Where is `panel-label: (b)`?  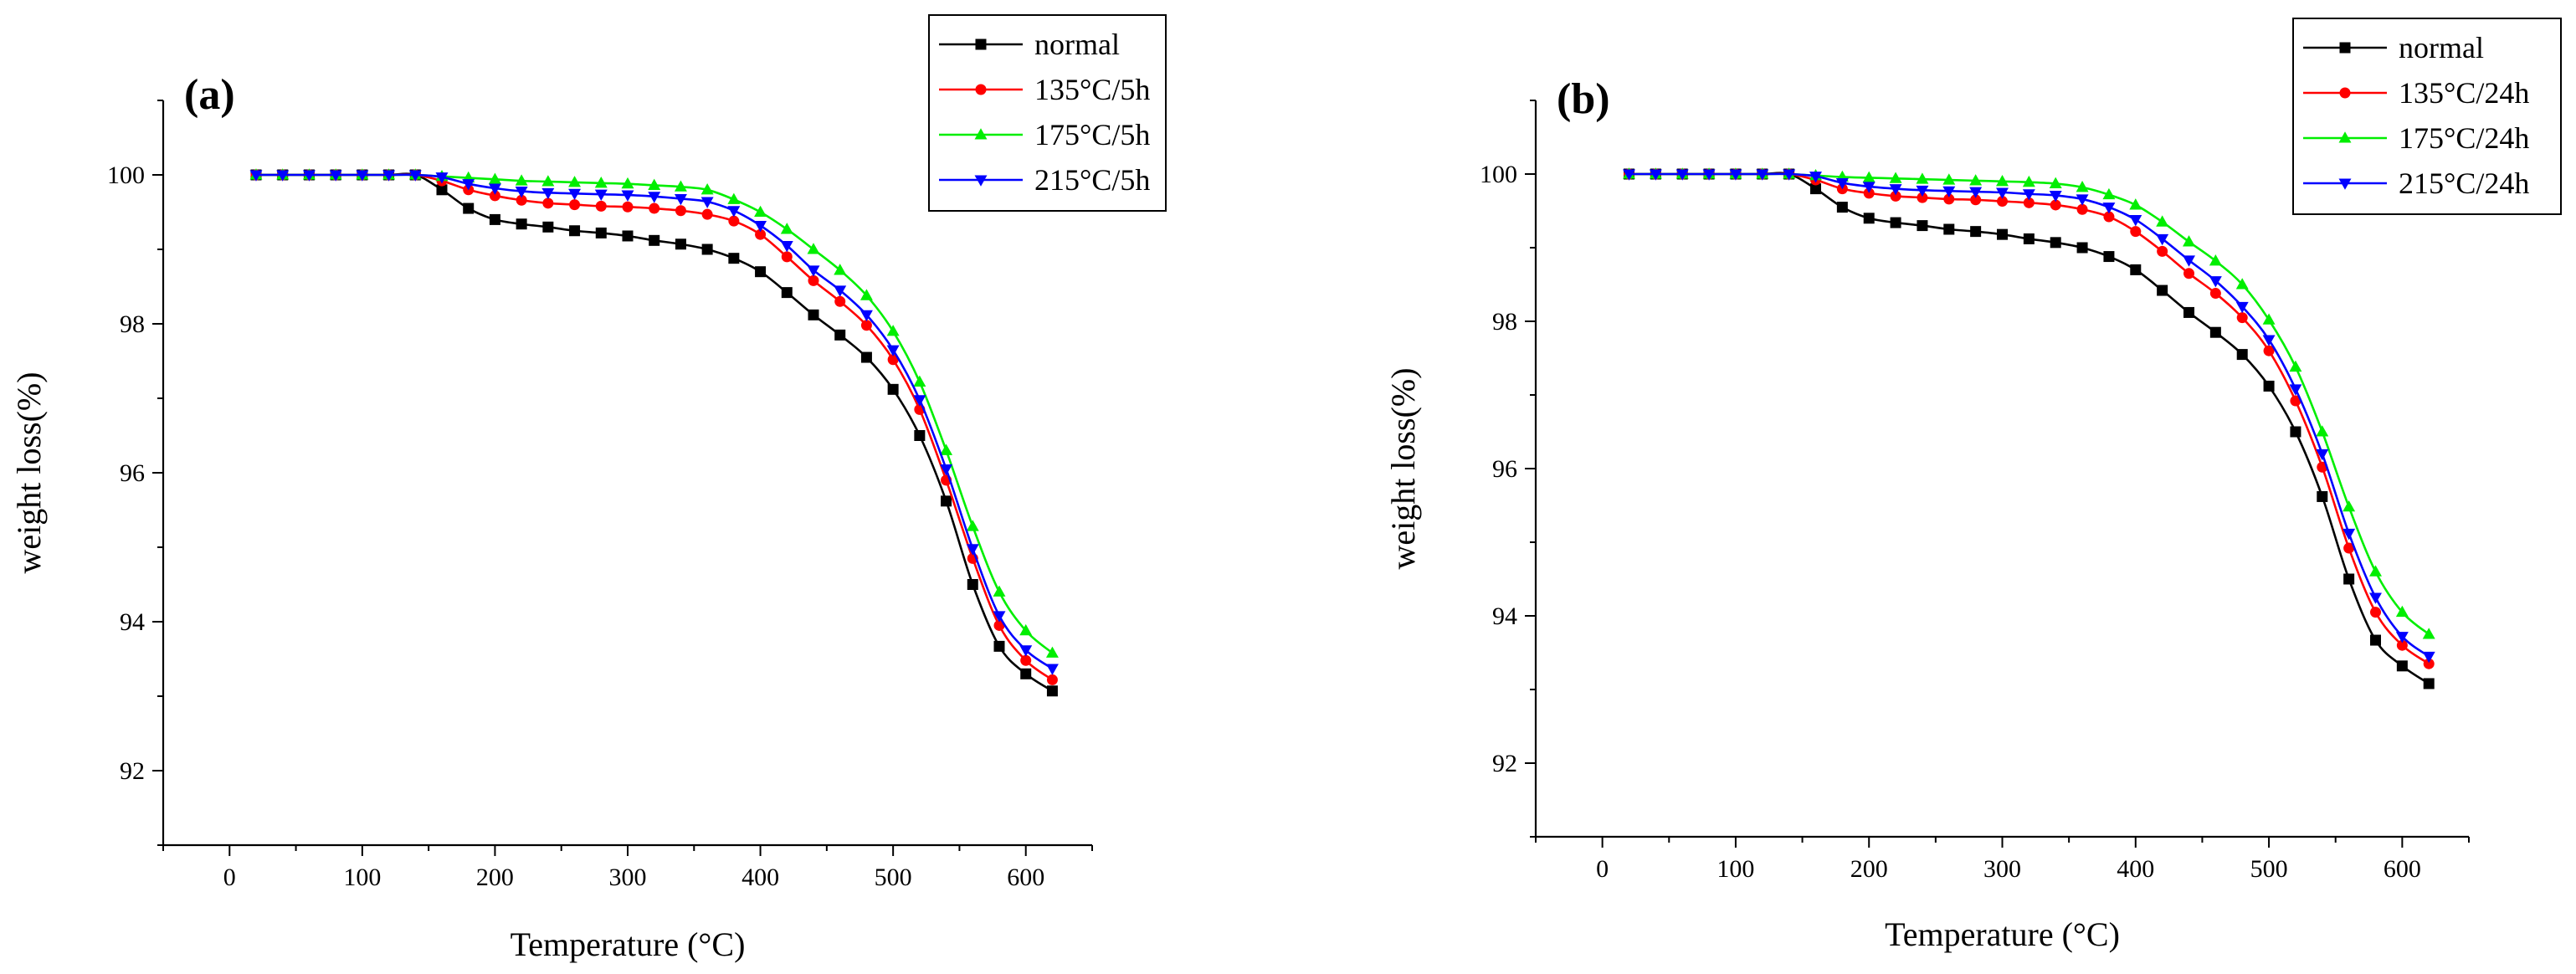 panel-label: (b) is located at coordinates (1583, 99).